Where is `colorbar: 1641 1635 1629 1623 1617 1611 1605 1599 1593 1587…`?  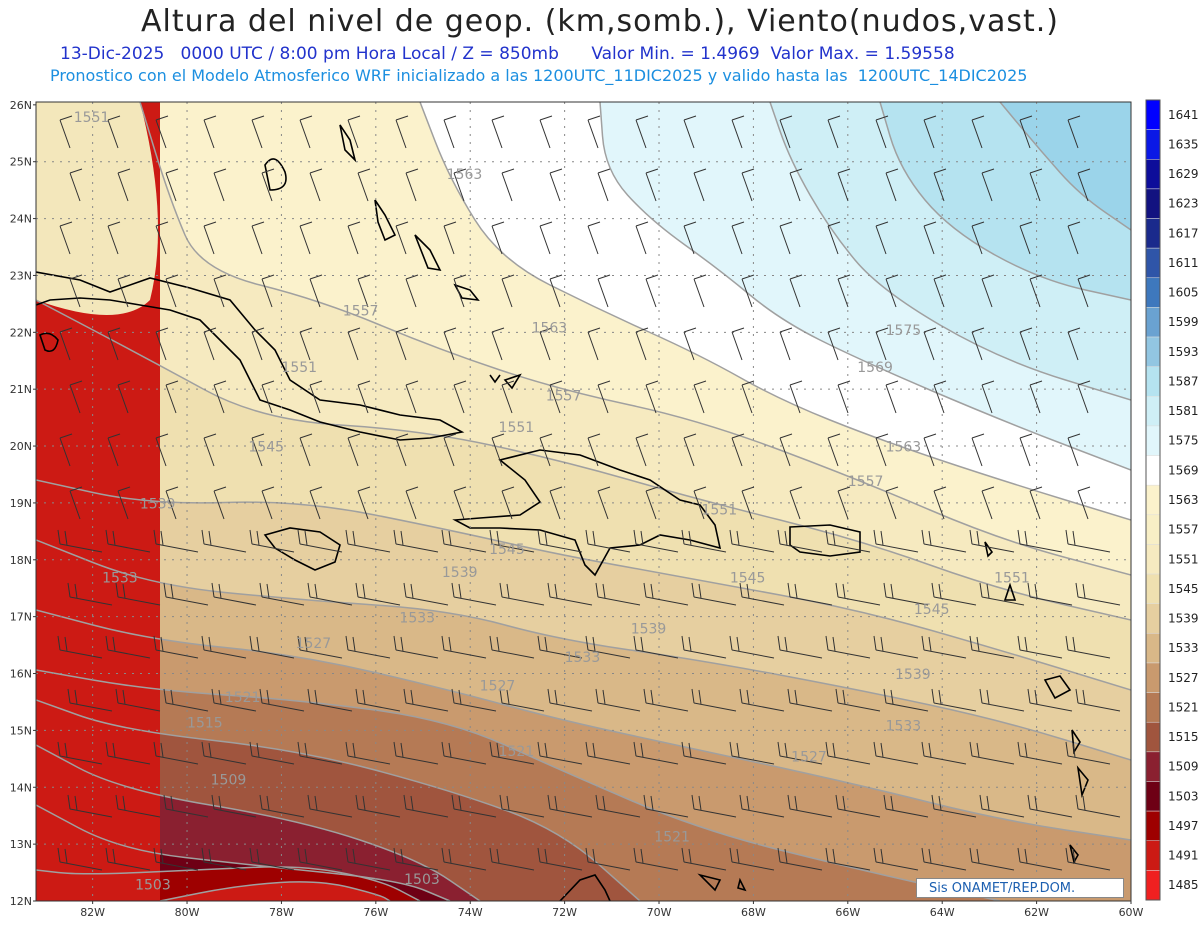
colorbar: 1641 1635 1629 1623 1617 1611 1605 1599 1593 1587… is located at coordinates (1172, 500).